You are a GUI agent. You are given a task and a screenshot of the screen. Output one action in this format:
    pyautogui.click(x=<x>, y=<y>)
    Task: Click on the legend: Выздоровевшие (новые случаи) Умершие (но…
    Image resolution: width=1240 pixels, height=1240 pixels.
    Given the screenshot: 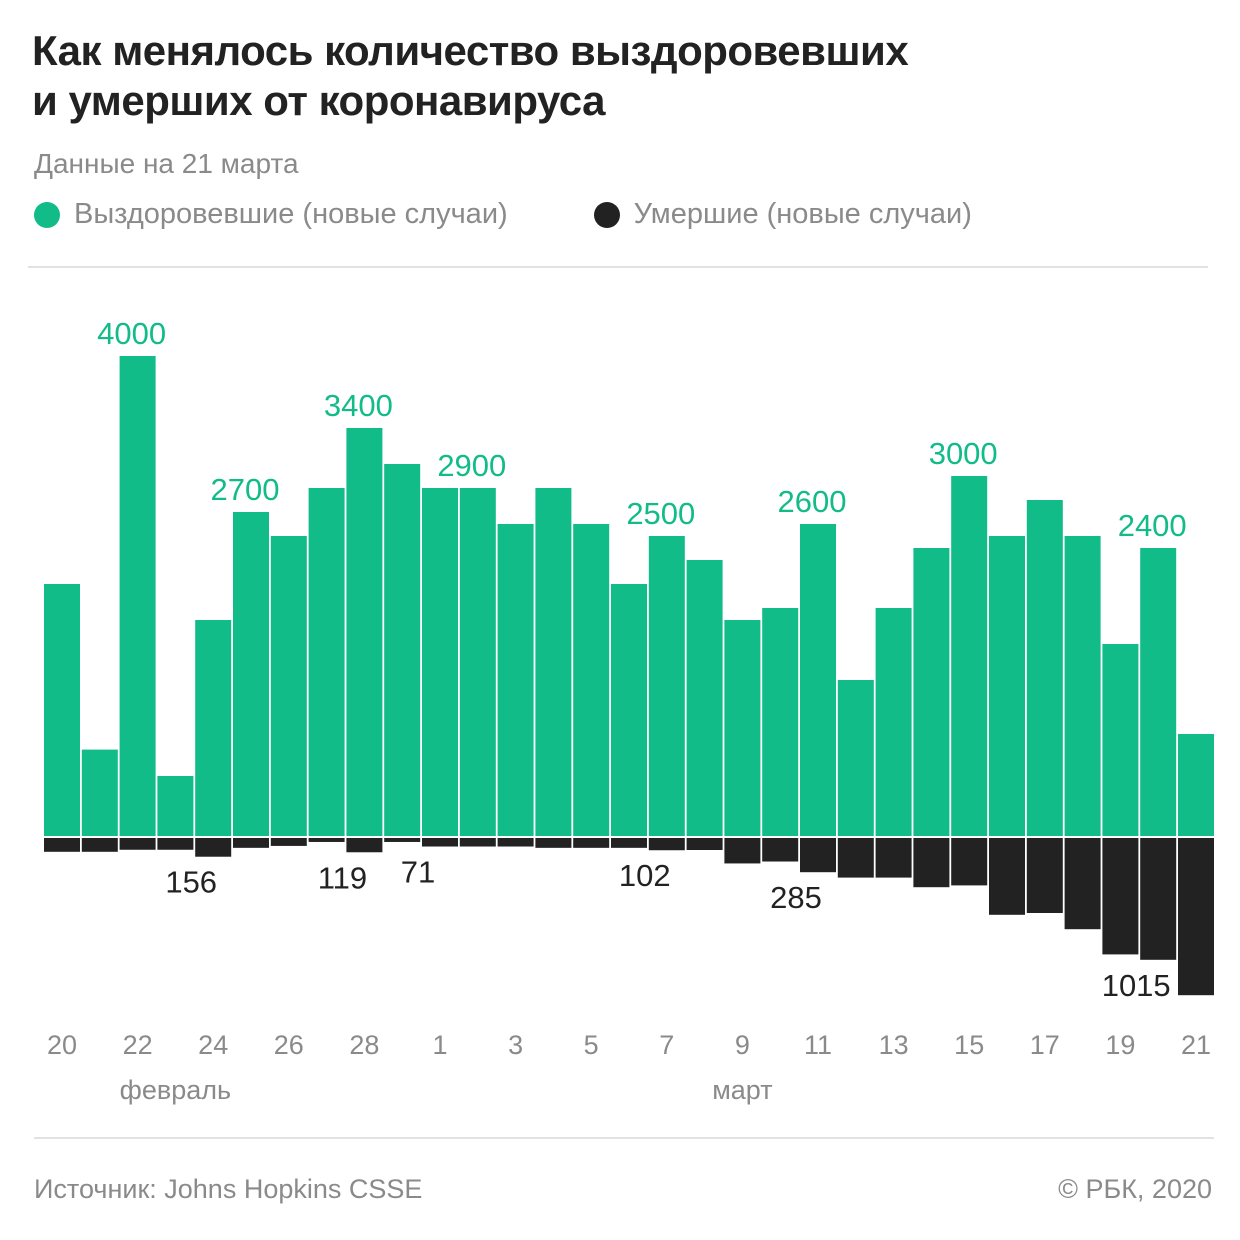 What is the action you would take?
    pyautogui.click(x=503, y=214)
    